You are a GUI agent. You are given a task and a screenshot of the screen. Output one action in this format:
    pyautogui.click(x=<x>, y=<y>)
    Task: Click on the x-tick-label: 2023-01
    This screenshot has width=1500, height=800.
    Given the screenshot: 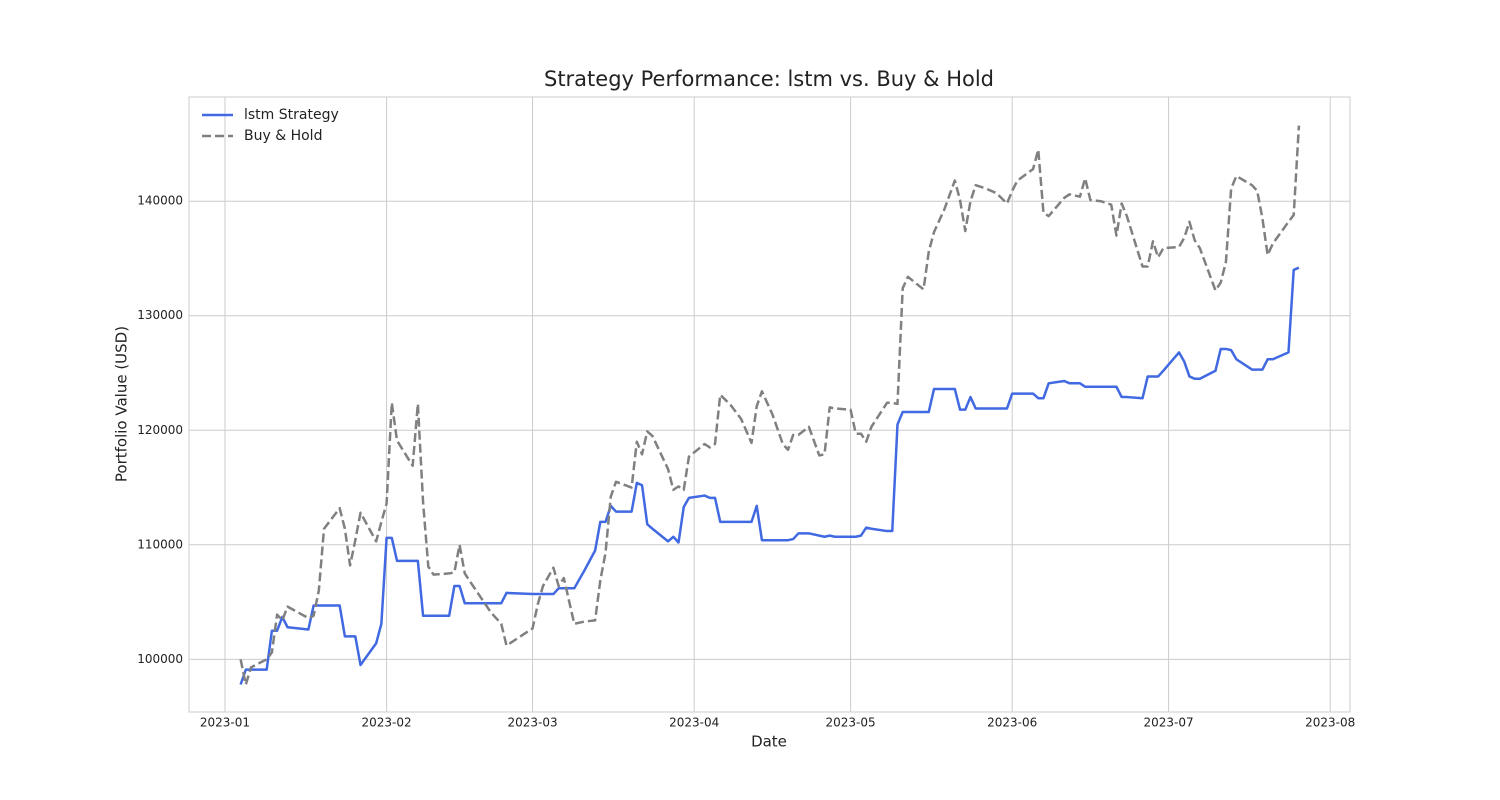 What is the action you would take?
    pyautogui.click(x=225, y=723)
    